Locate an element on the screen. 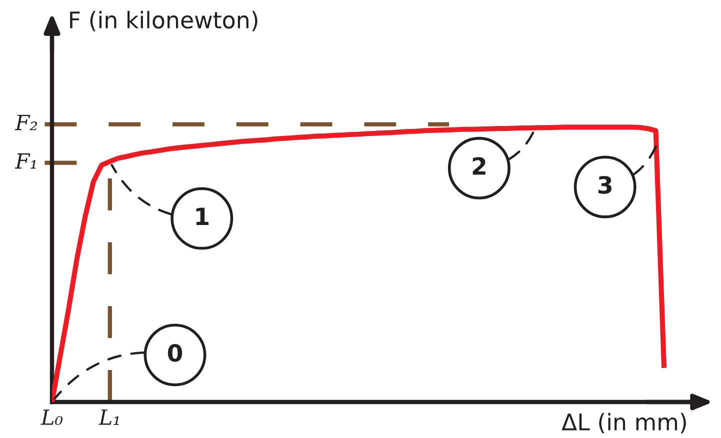  annotation: 1 is located at coordinates (202, 216).